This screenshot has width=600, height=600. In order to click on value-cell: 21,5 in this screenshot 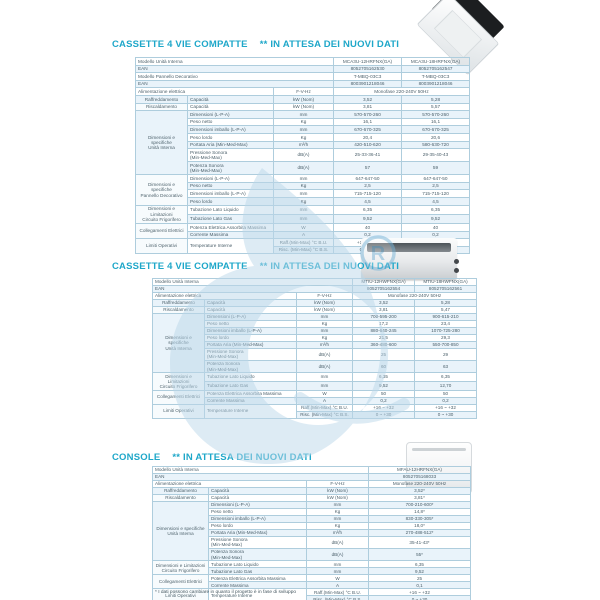, I will do `click(384, 337)`.